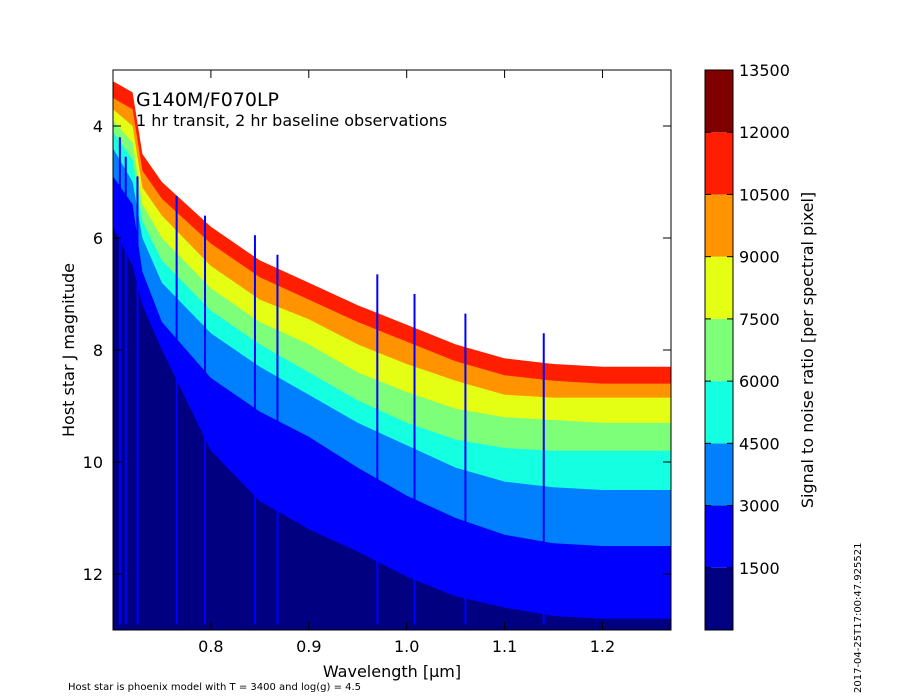  I want to click on x-tick-label: 0.8, so click(210, 646).